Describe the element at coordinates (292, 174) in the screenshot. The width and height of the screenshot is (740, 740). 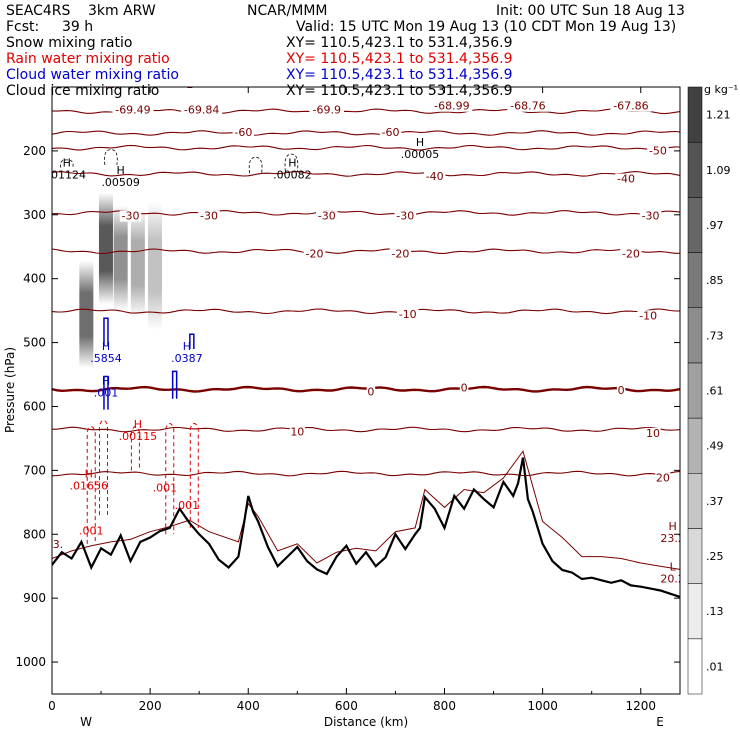
I see `extremum-value: .00082` at that location.